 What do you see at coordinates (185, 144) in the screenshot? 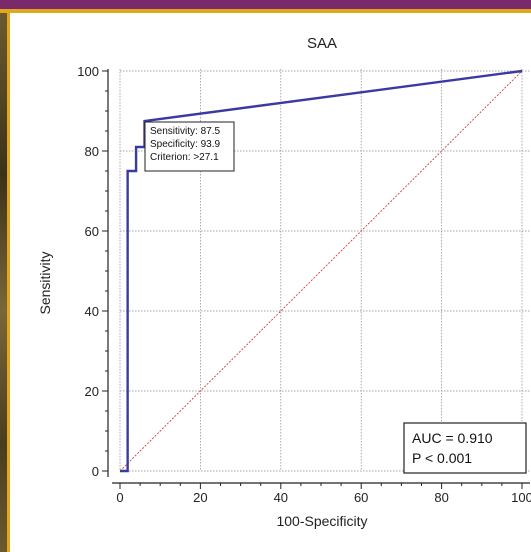
I see `tooltip-specificity: Specificity: 93.9` at bounding box center [185, 144].